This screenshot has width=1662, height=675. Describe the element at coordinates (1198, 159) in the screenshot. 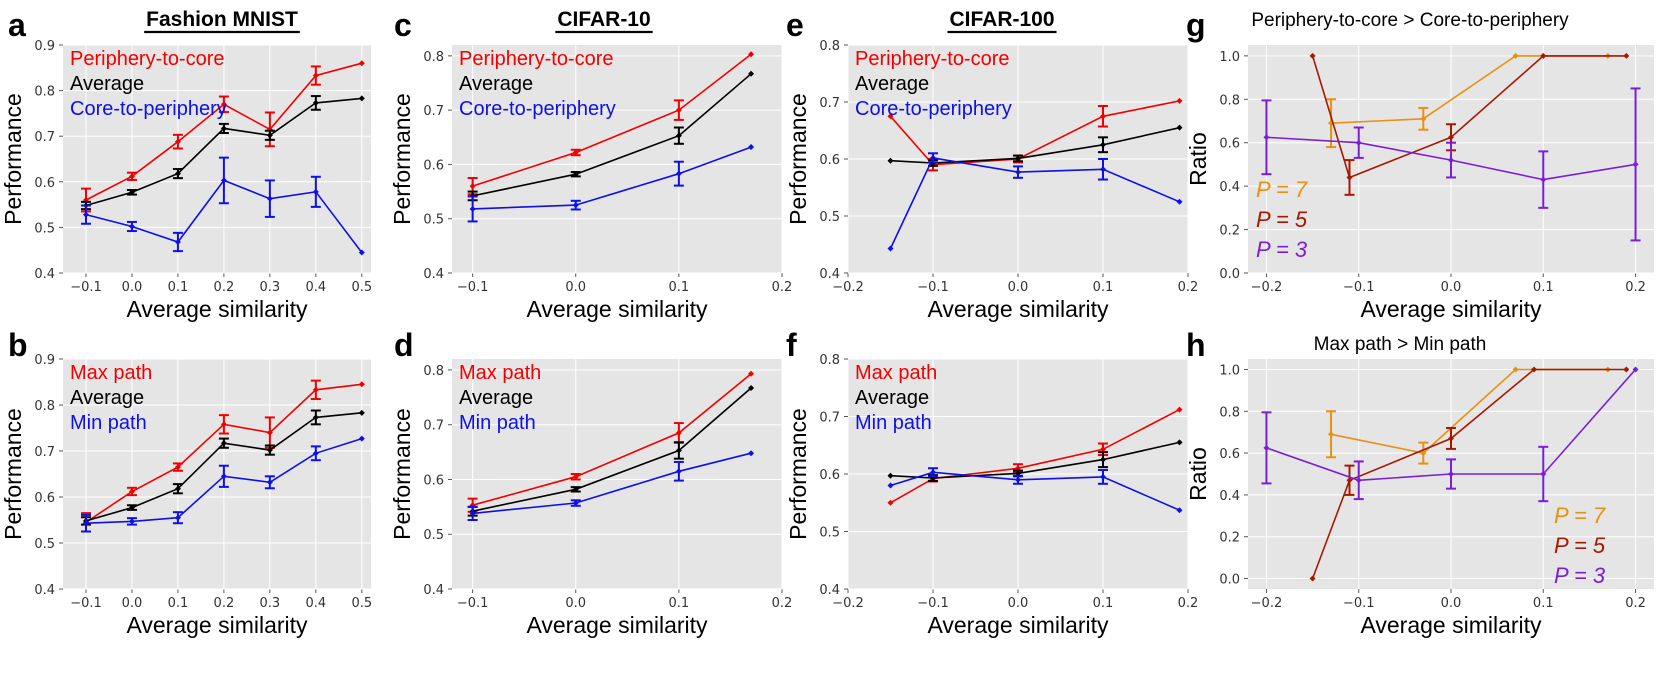

I see `y-axis-label: Ratio` at that location.